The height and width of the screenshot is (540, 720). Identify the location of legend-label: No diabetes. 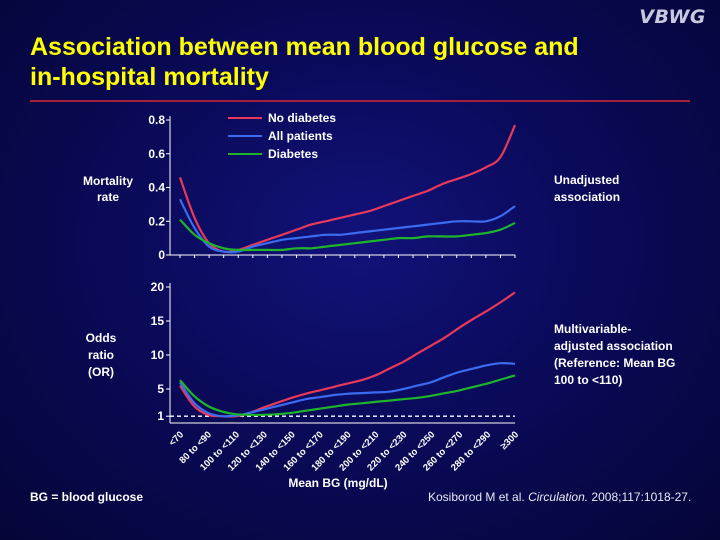
(302, 118).